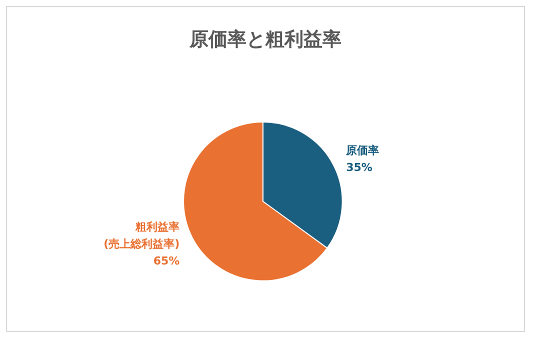 Image resolution: width=533 pixels, height=338 pixels. Describe the element at coordinates (265, 39) in the screenshot. I see `chart-title: 原価率と粗利益率` at that location.